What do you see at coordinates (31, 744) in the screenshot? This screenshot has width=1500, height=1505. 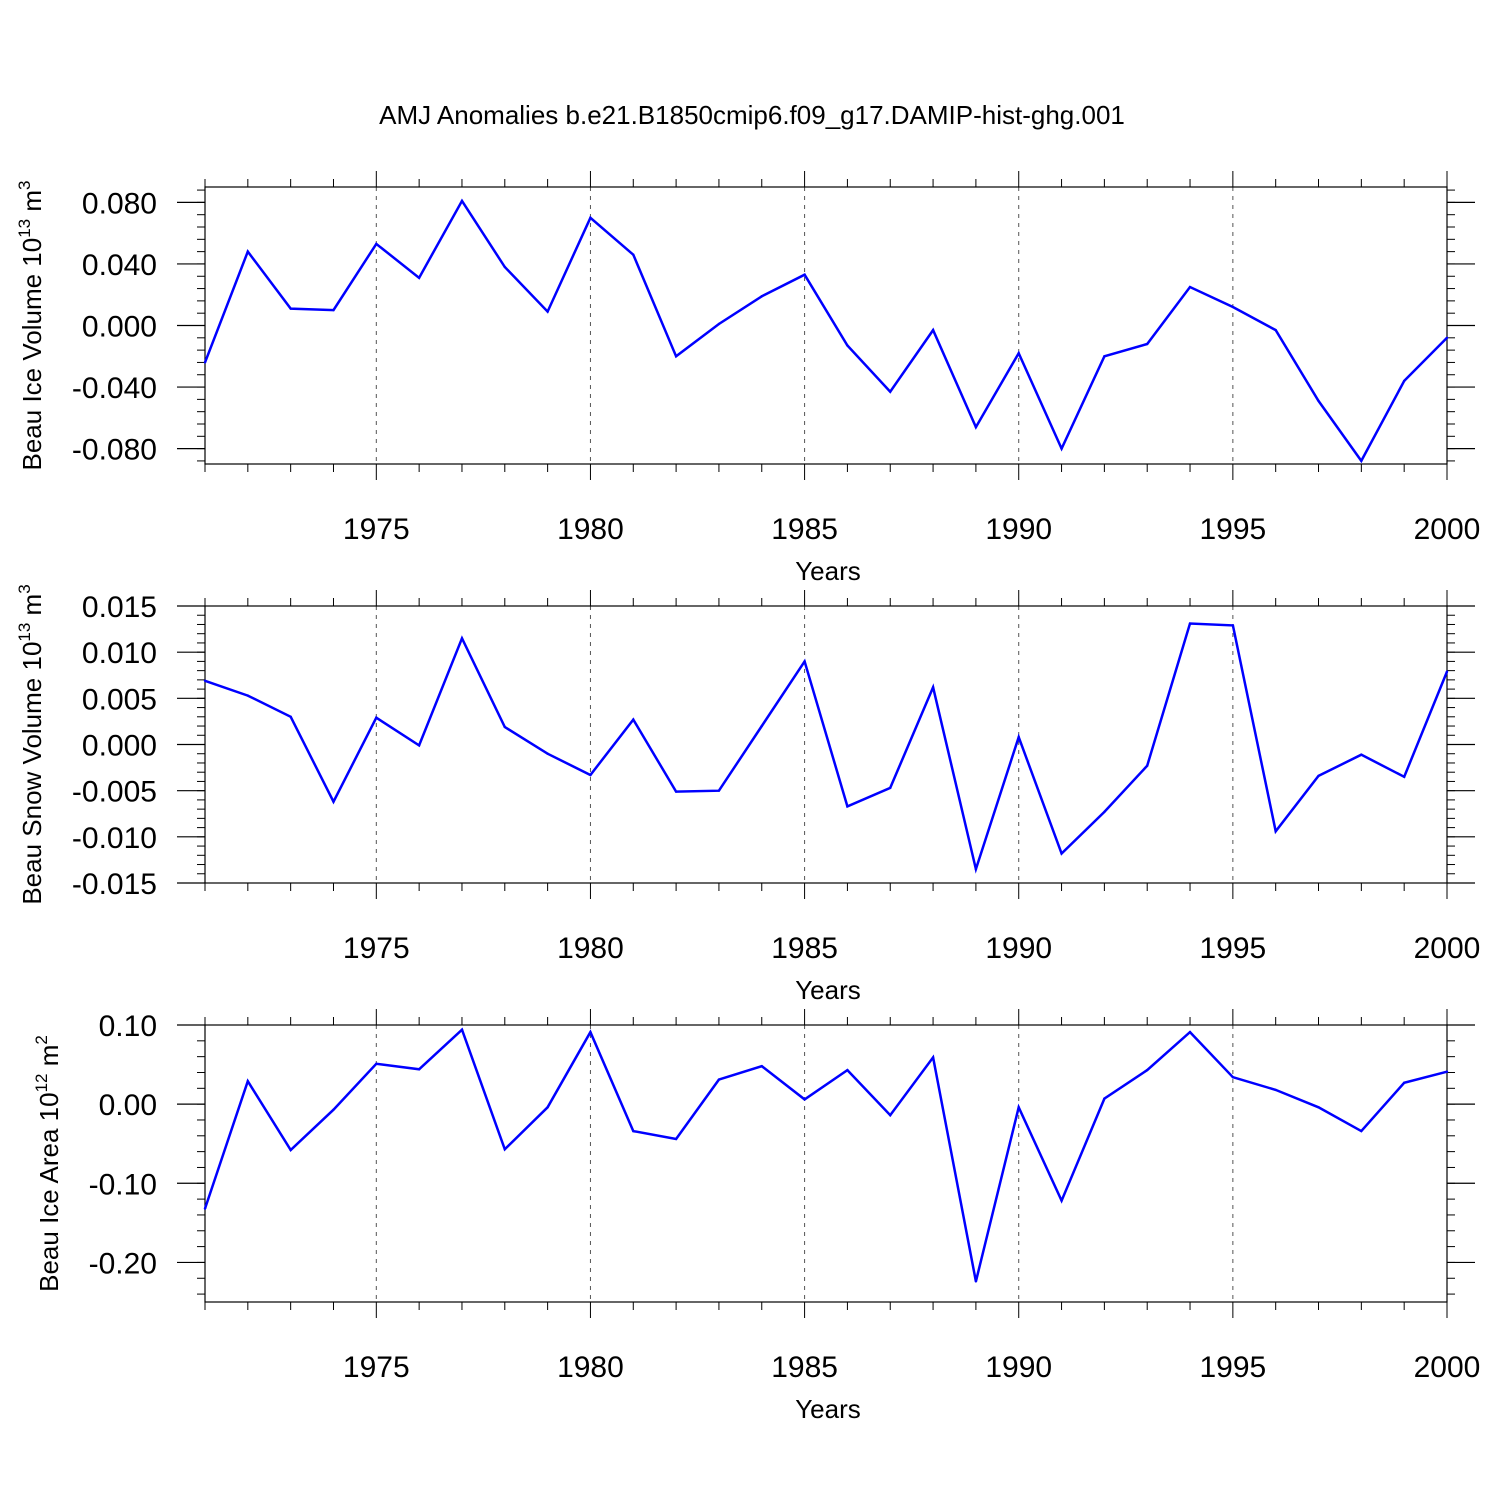 I see `y-axis-label: Beau Snow Volume 1013 m3` at bounding box center [31, 744].